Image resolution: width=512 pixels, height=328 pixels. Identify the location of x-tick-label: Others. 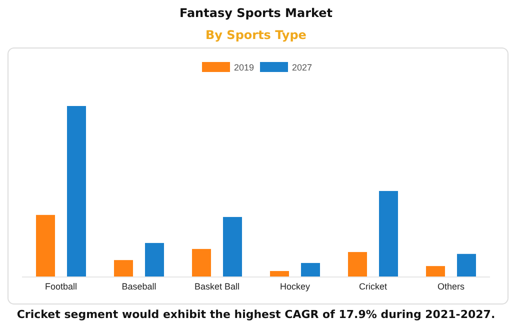
(451, 286).